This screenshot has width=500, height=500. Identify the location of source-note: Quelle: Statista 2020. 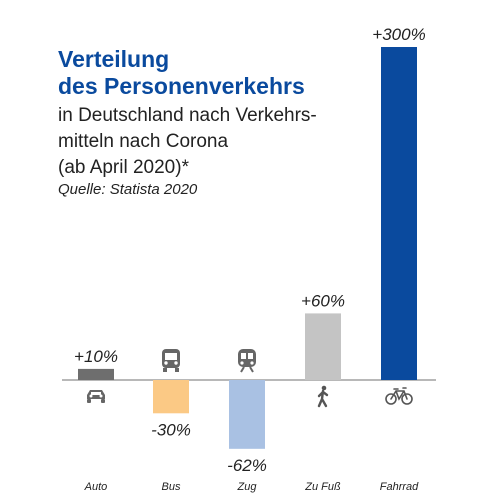
(128, 189).